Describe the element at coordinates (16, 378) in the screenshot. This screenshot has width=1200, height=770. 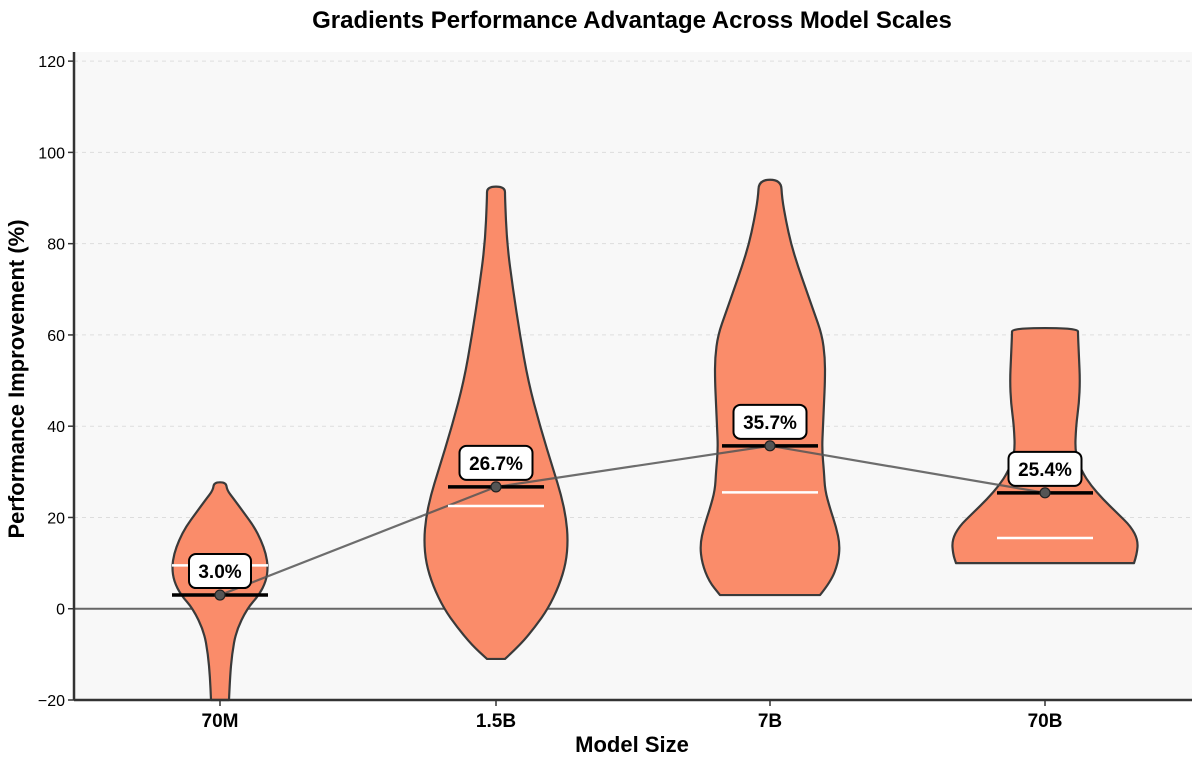
I see `y-axis-label: Performance Improvement (%)` at that location.